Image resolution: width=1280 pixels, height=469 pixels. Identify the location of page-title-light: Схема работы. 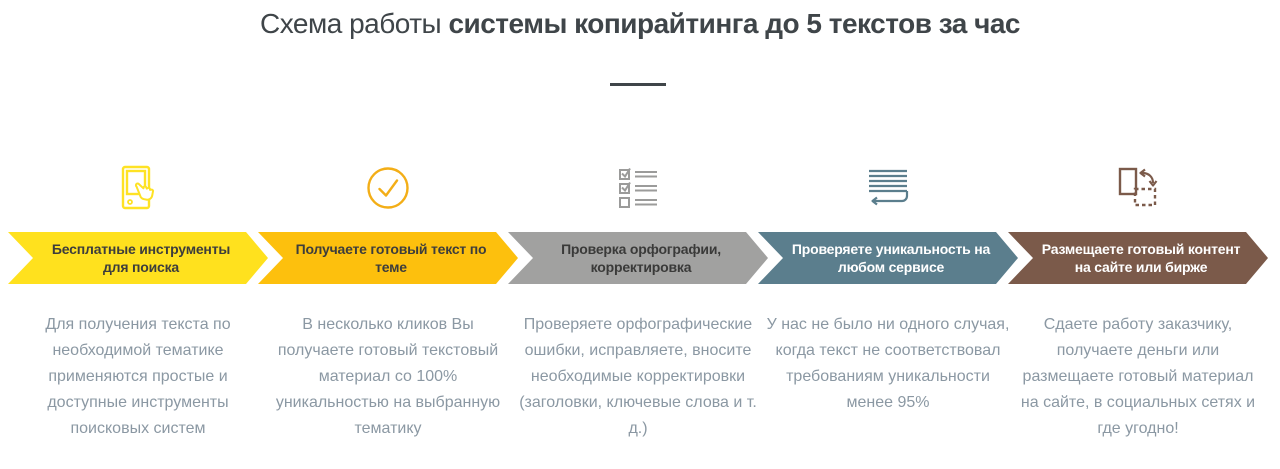
(354, 23).